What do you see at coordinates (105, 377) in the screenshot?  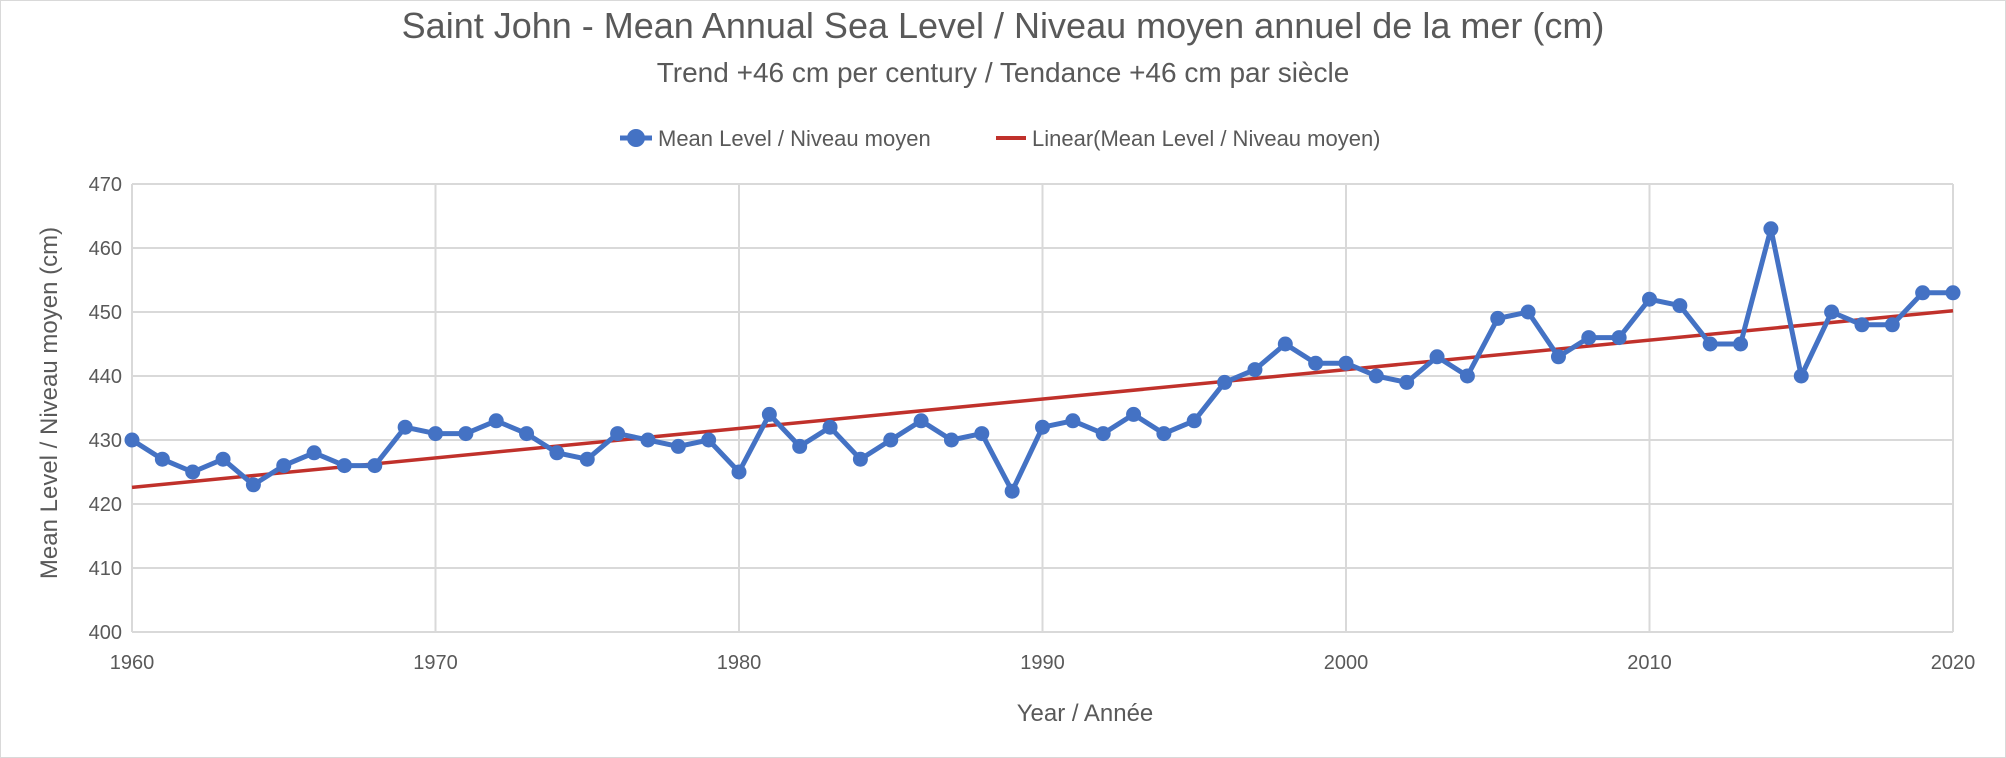 I see `y-tick-label: 440` at bounding box center [105, 377].